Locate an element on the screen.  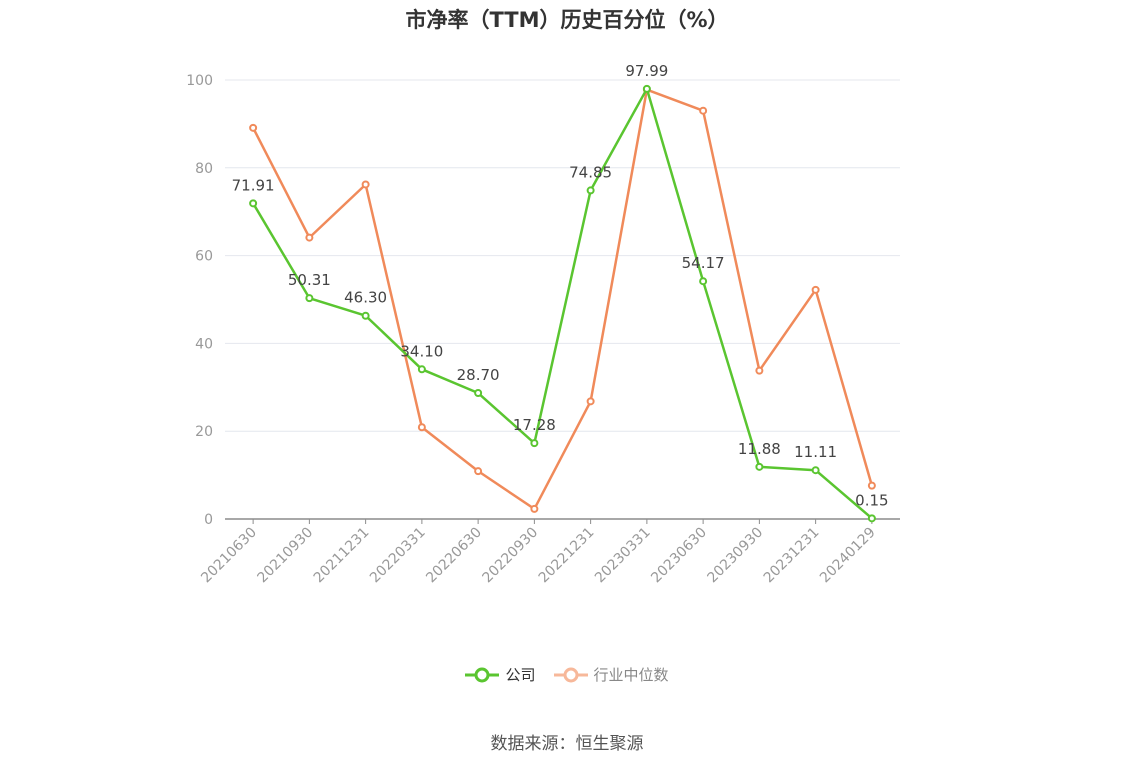
legend-label-industry-median: 行业中位数 is located at coordinates (631, 675).